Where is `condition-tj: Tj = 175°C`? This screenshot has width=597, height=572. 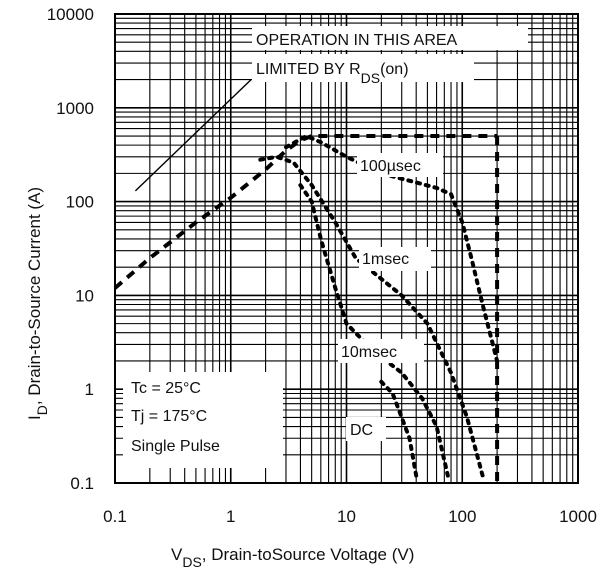 condition-tj: Tj = 175°C is located at coordinates (169, 416).